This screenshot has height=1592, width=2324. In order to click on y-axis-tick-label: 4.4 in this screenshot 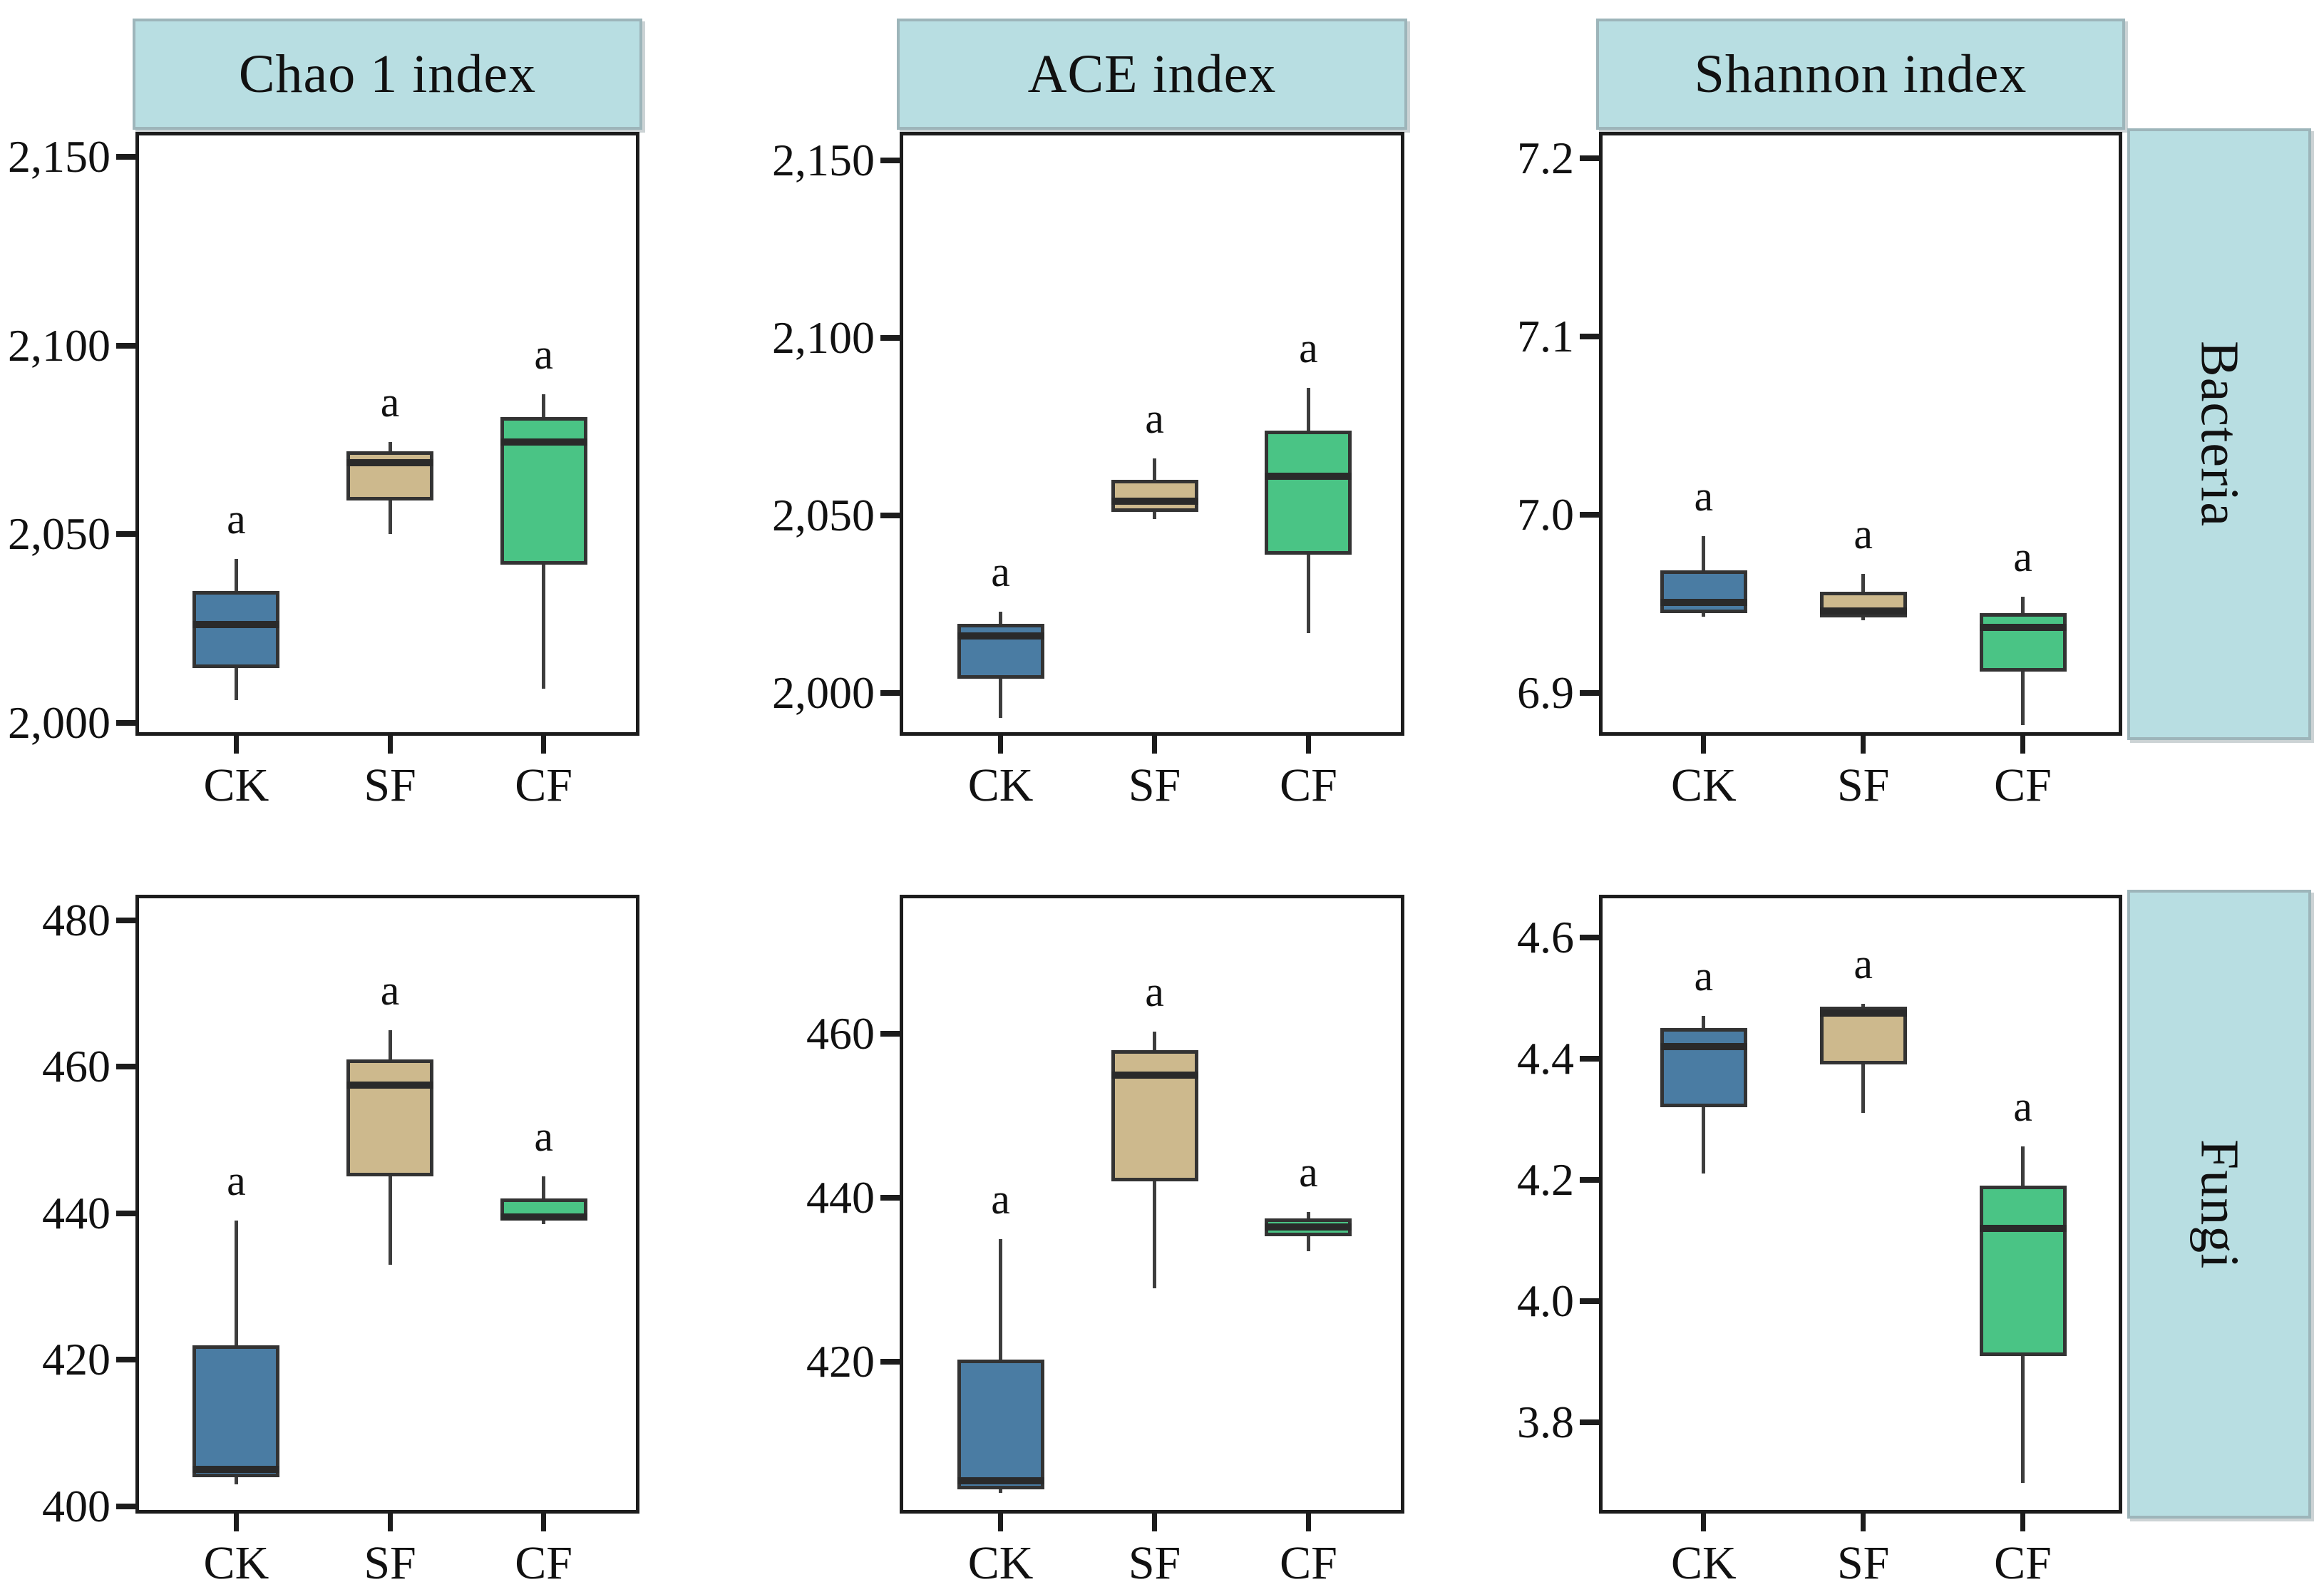, I will do `click(1546, 1058)`.